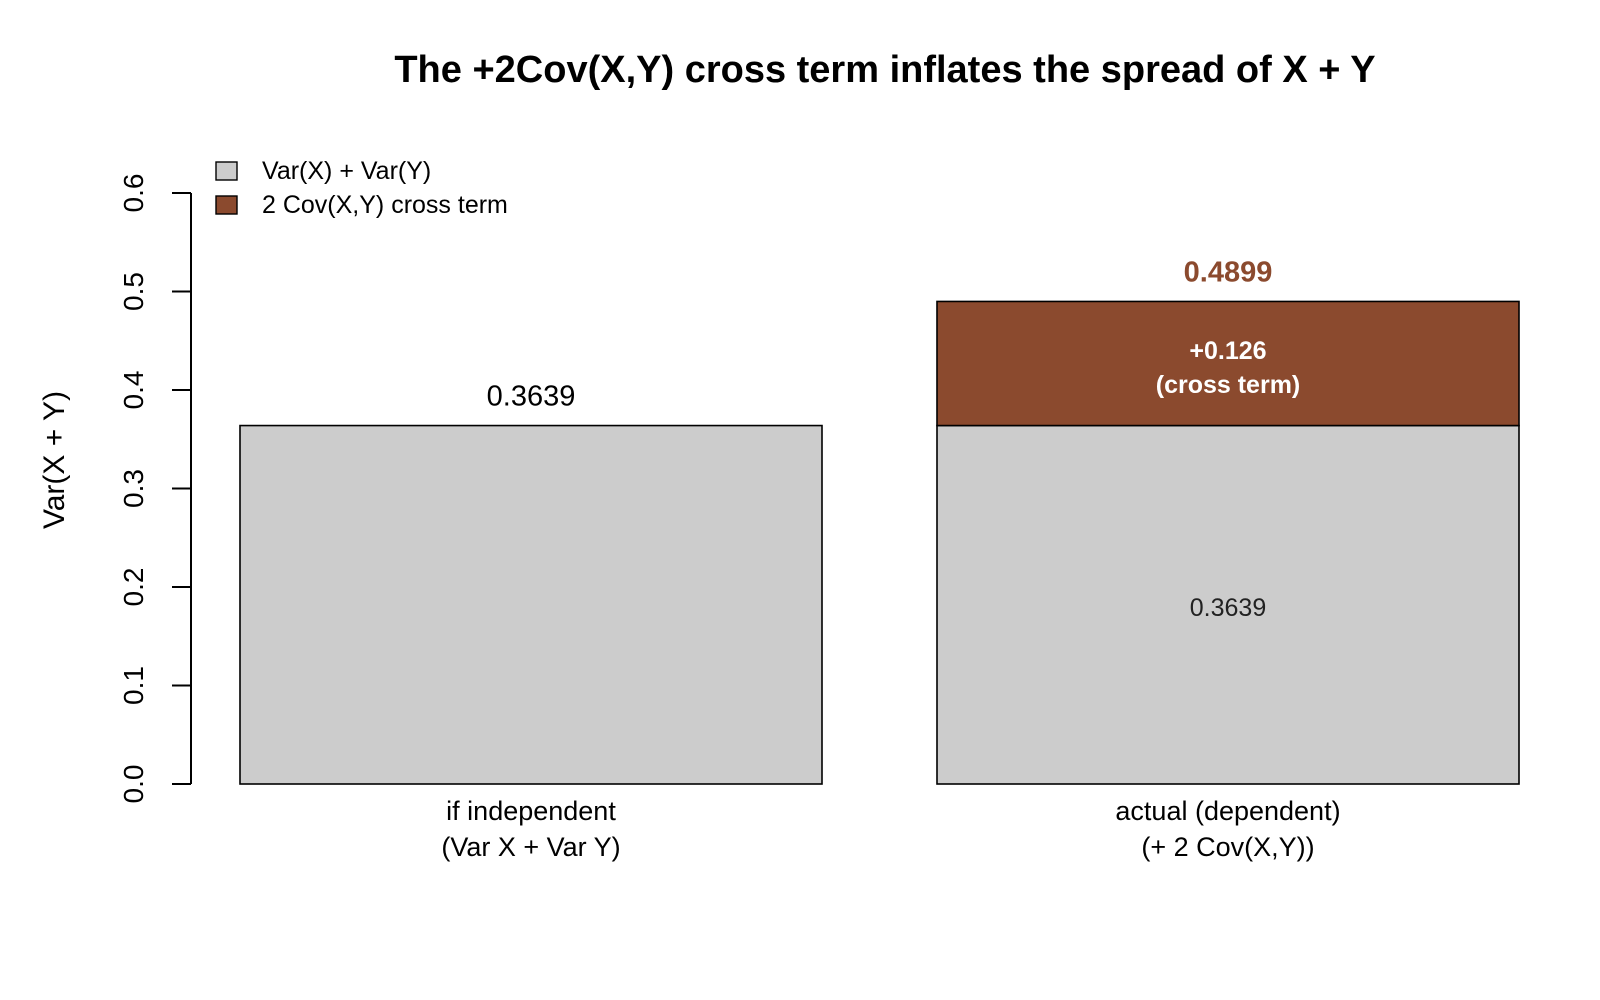 This screenshot has height=1000, width=1600. Describe the element at coordinates (133, 784) in the screenshot. I see `y-tick-label: 0.0` at that location.